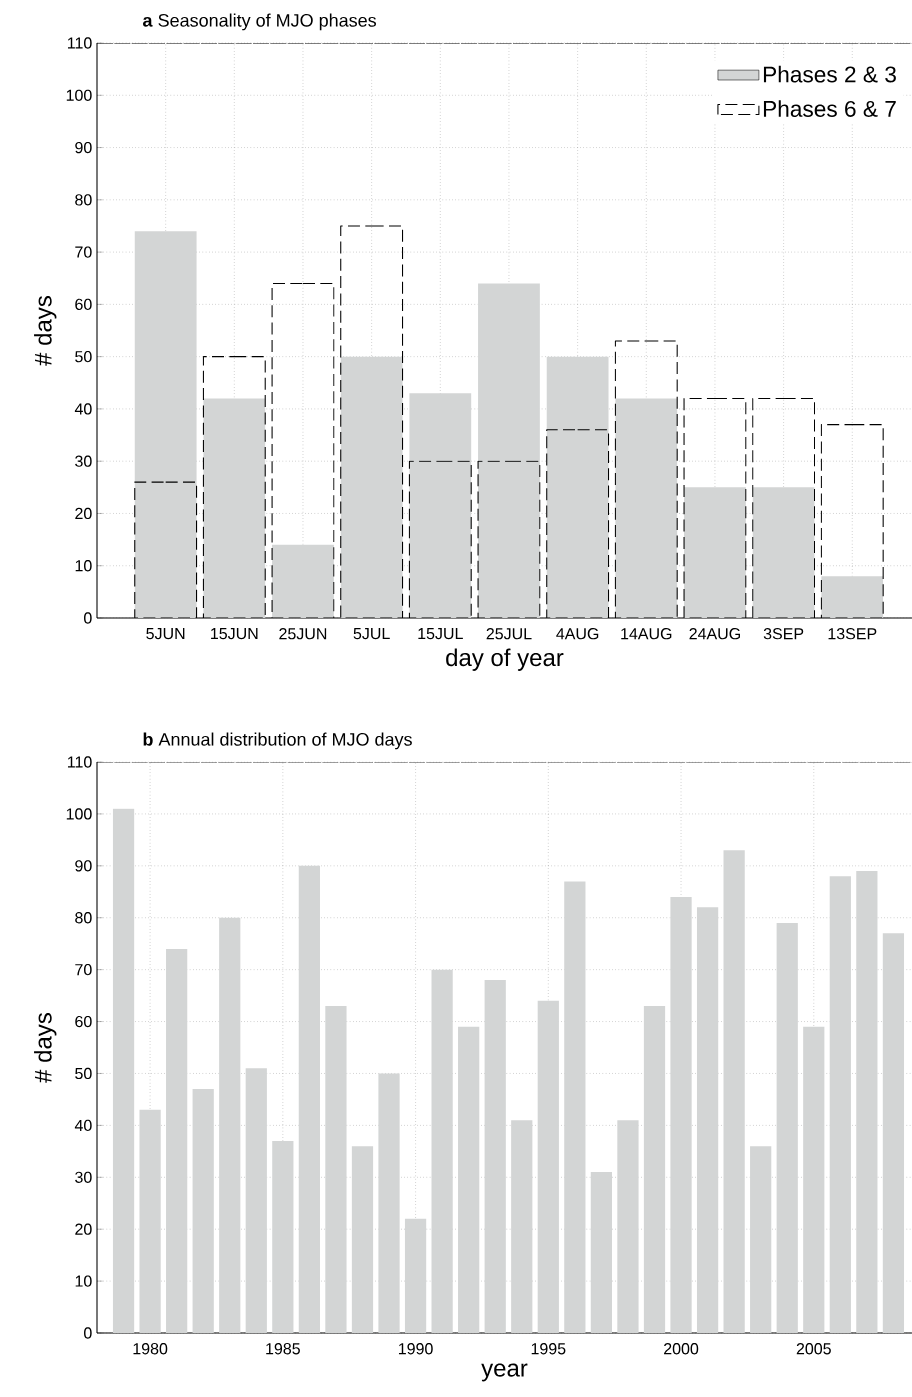 The width and height of the screenshot is (912, 1397). Describe the element at coordinates (165, 634) in the screenshot. I see `x-tick-label: 5JUN` at that location.